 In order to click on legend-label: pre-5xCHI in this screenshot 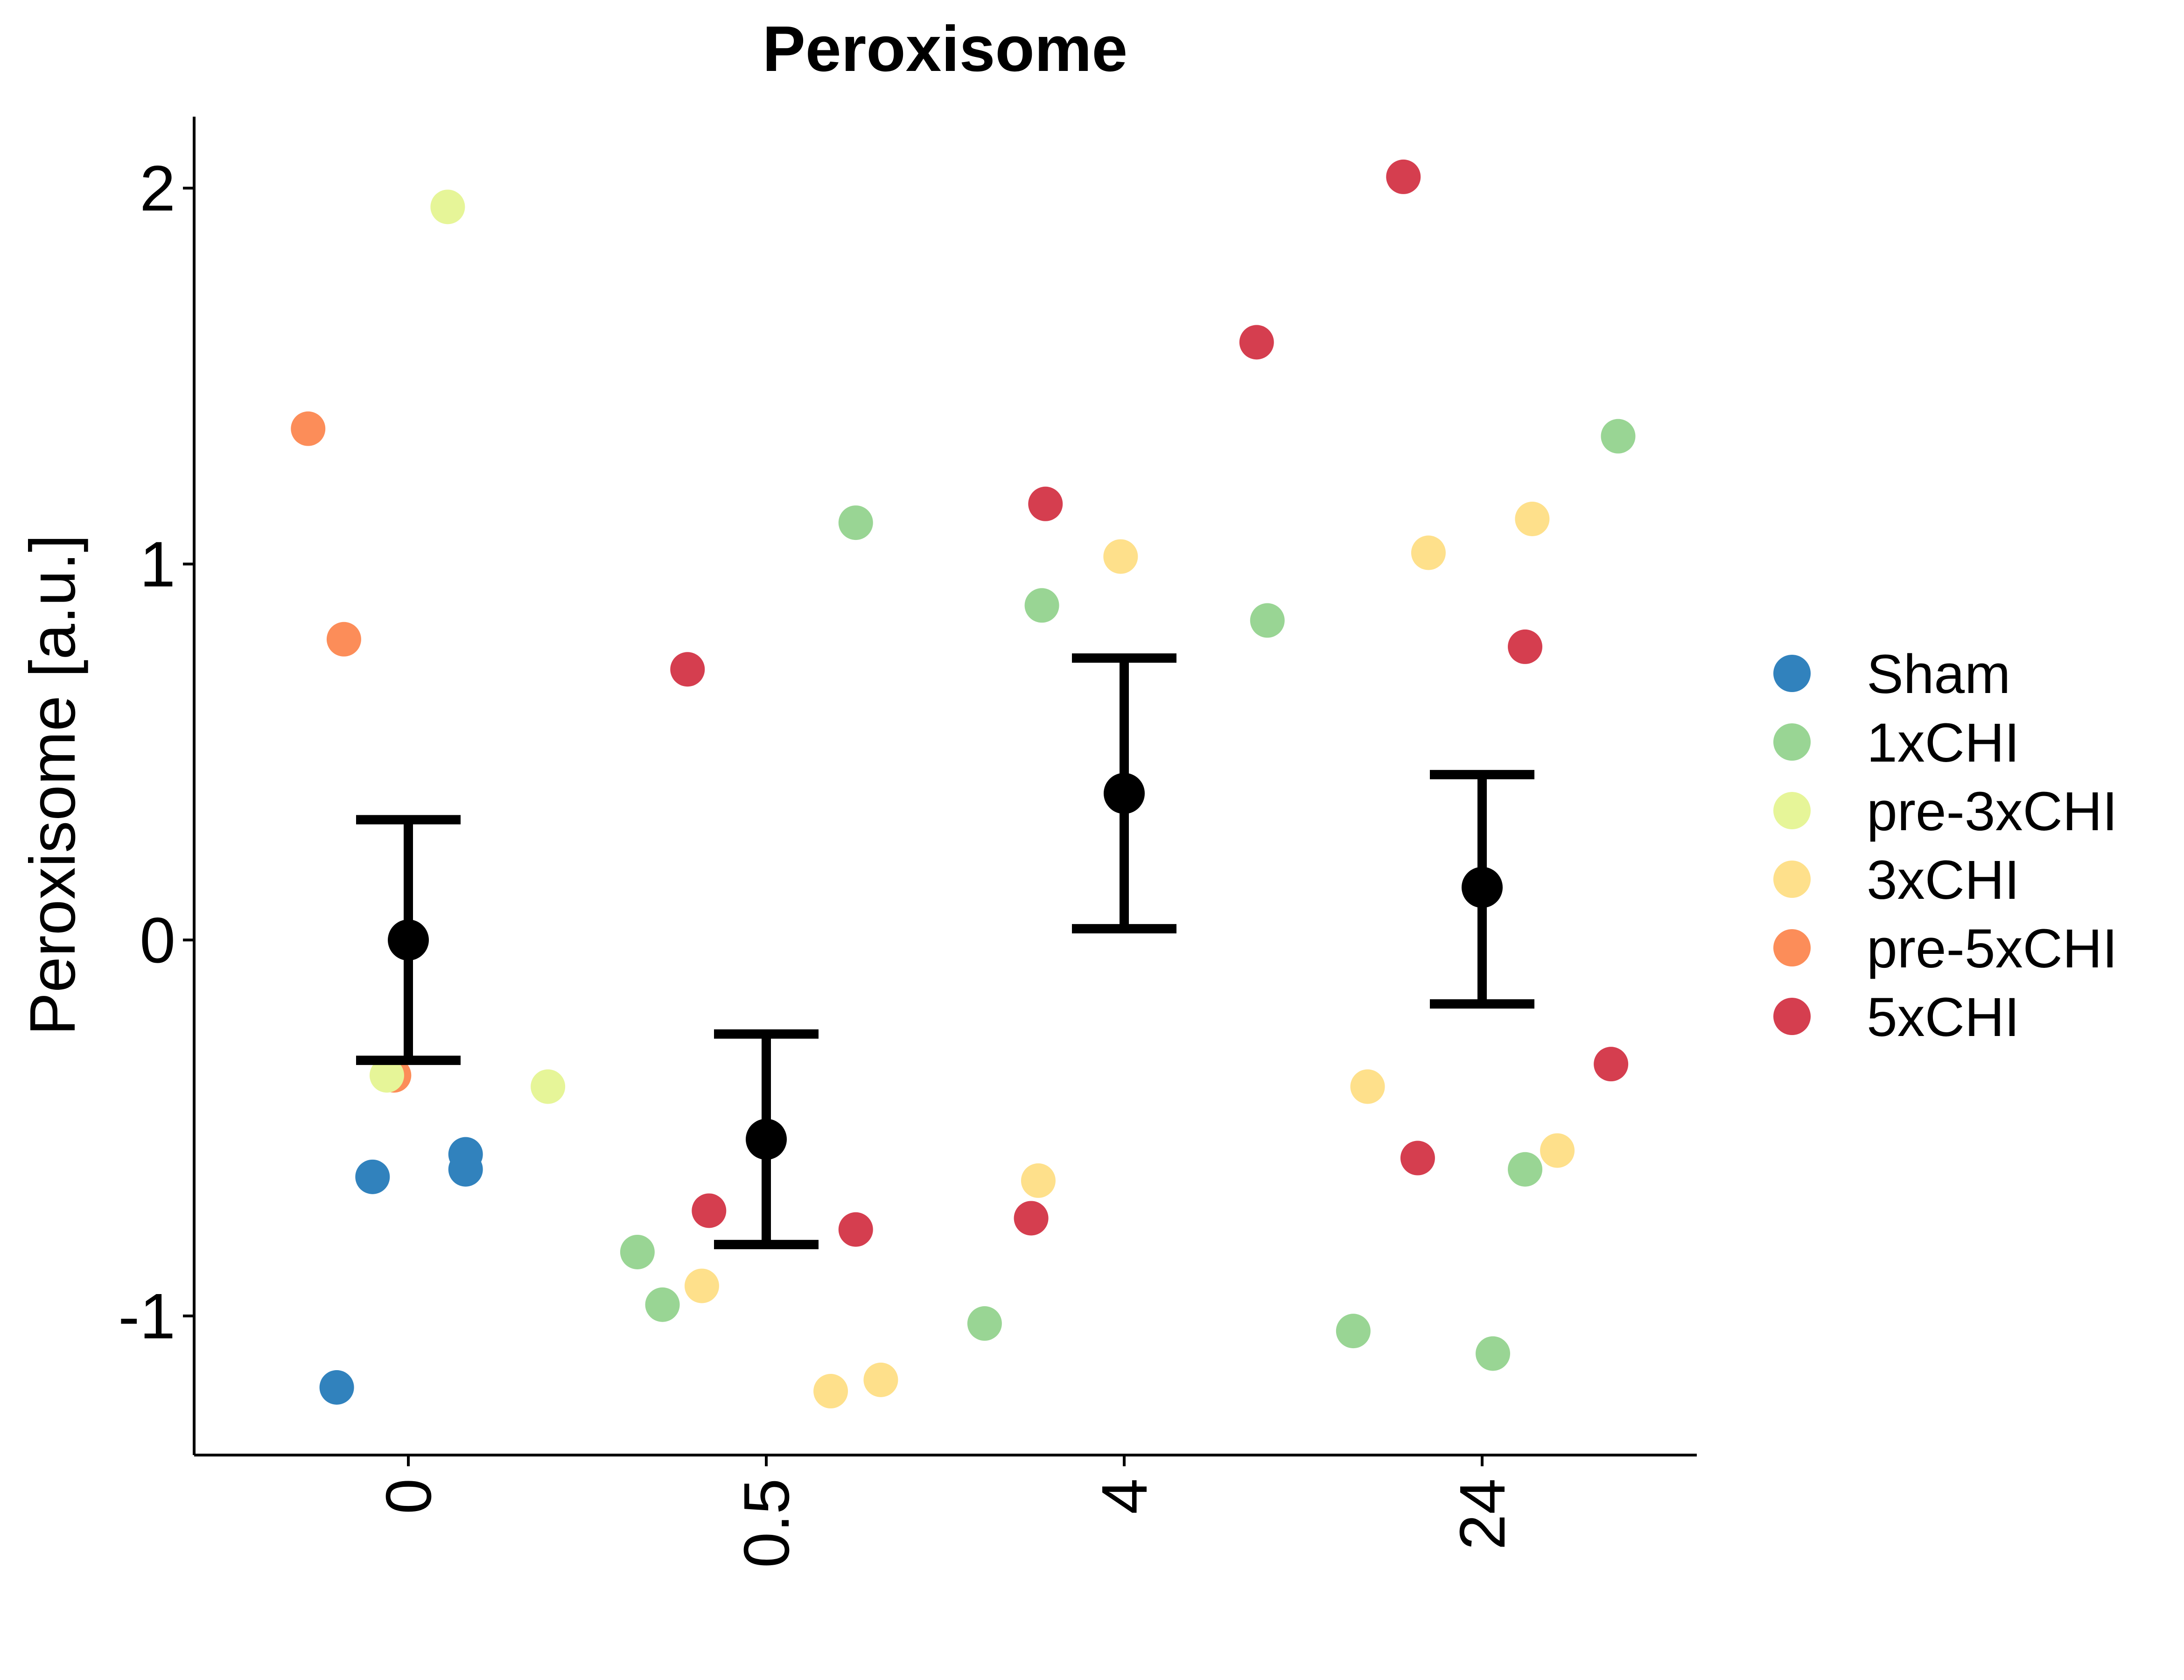, I will do `click(1992, 949)`.